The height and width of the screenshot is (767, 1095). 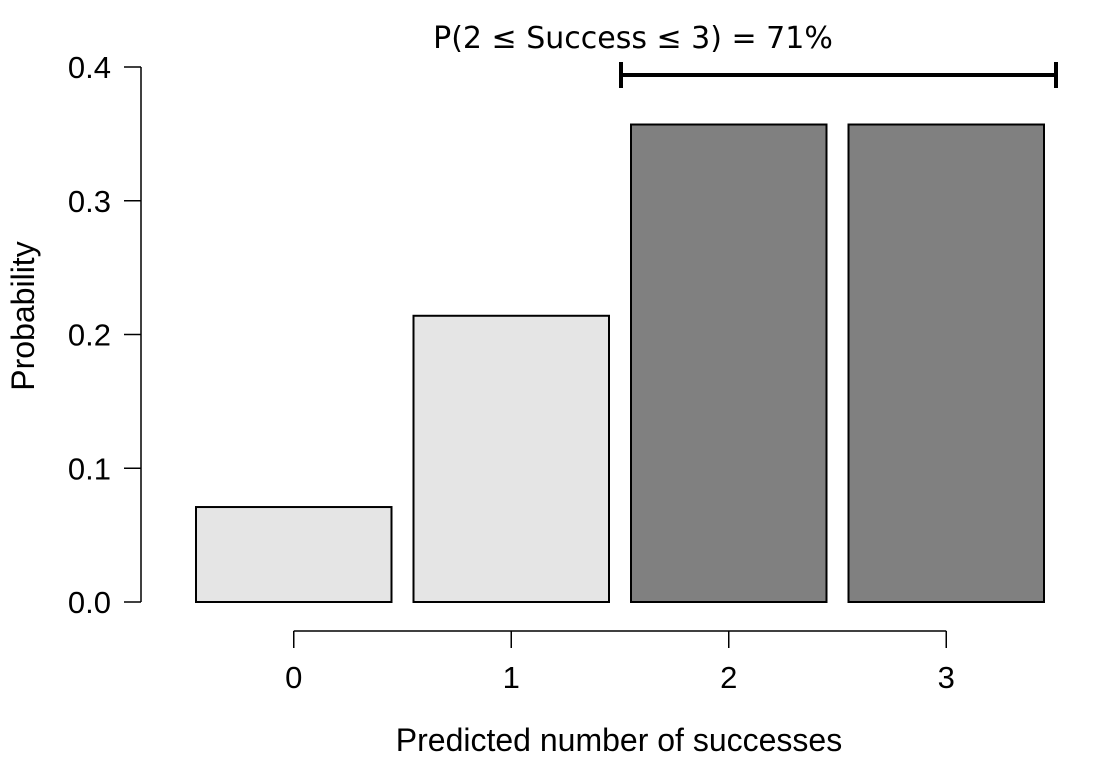 What do you see at coordinates (728, 677) in the screenshot?
I see `x-tick-label: 2` at bounding box center [728, 677].